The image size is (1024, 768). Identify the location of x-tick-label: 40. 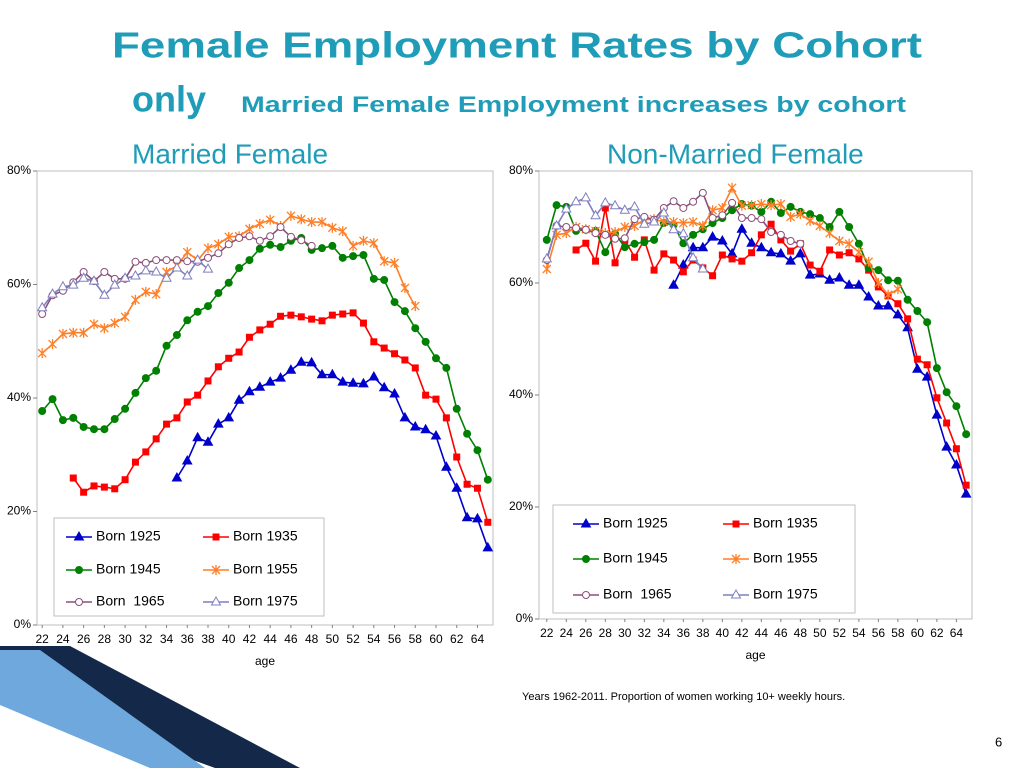
(229, 639).